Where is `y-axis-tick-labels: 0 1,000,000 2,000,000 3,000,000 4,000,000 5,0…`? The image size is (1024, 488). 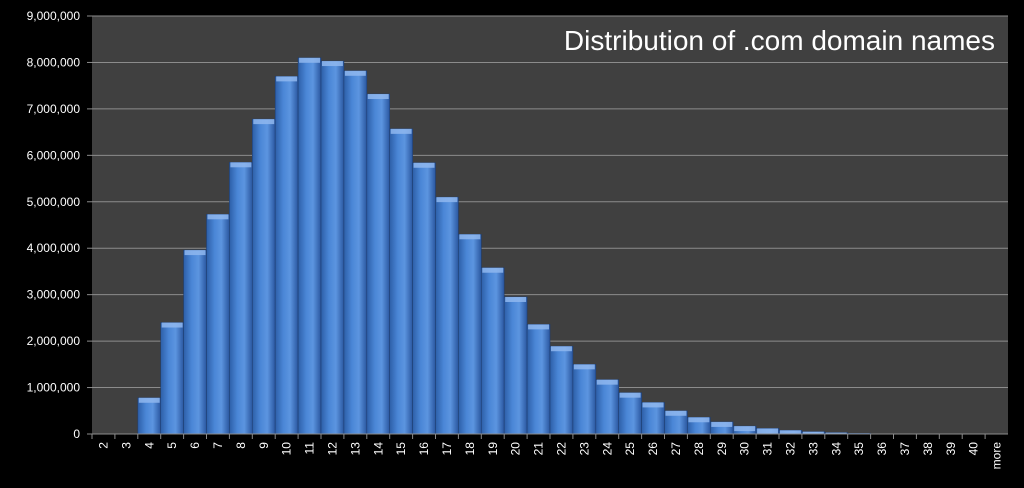
y-axis-tick-labels: 0 1,000,000 2,000,000 3,000,000 4,000,000 5,0… is located at coordinates (54, 225).